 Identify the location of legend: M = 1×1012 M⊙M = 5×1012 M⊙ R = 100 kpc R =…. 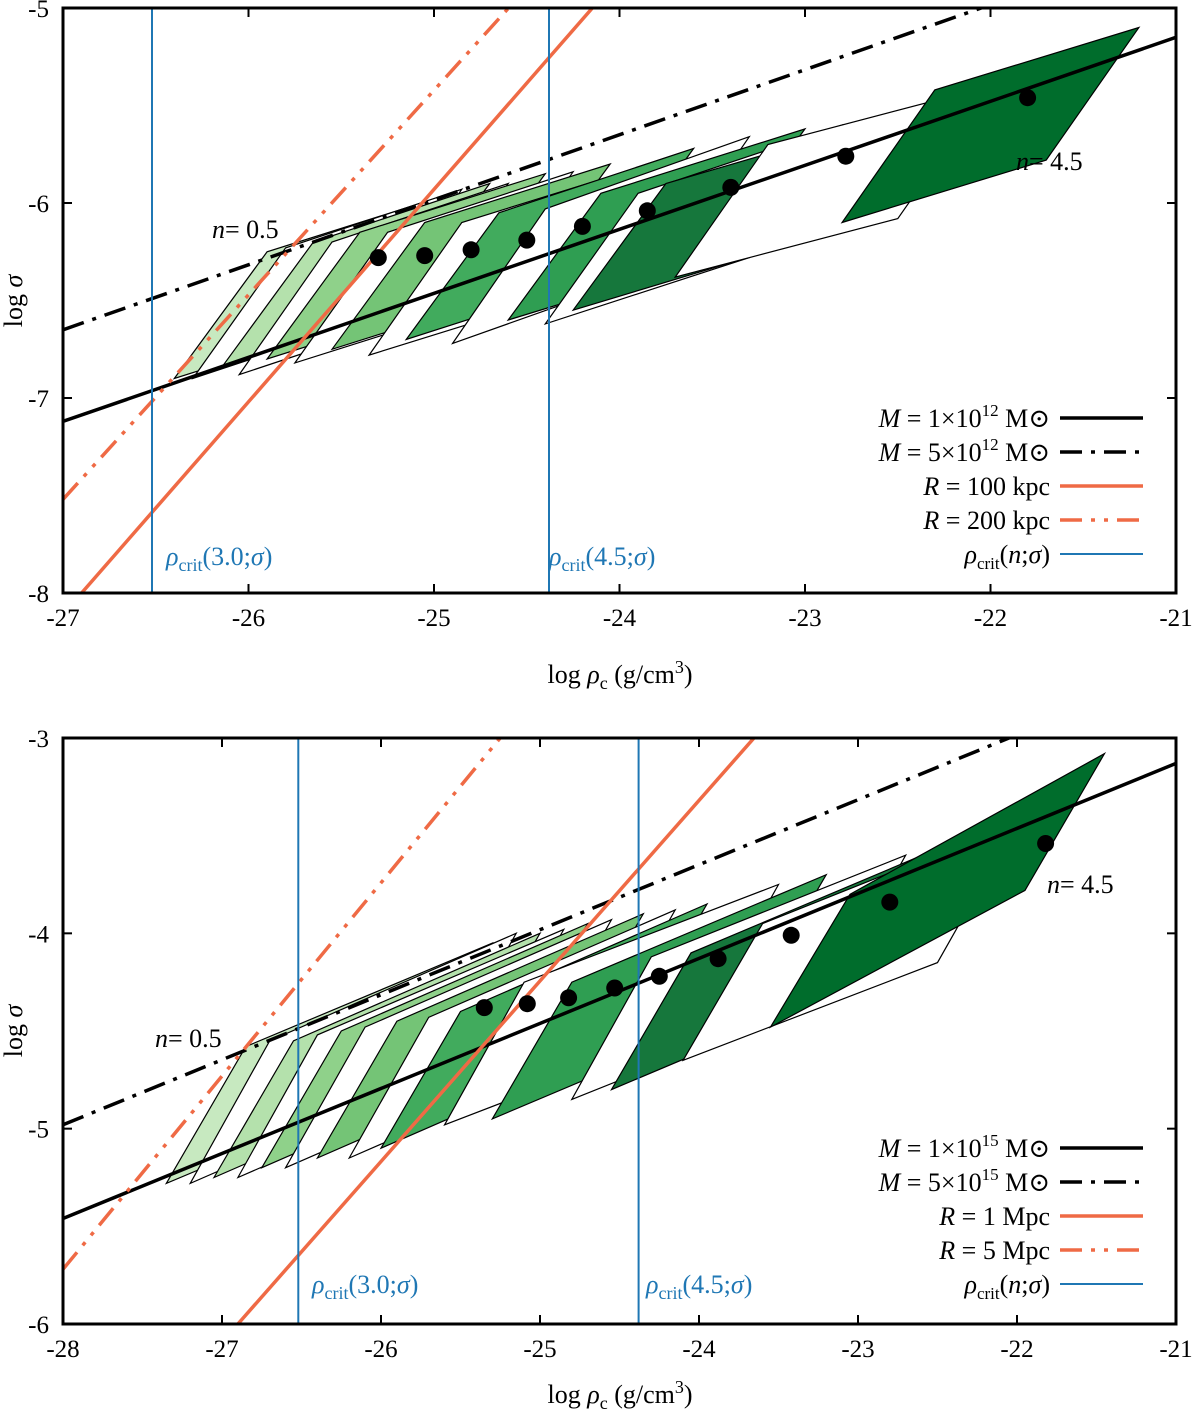
(1010, 487).